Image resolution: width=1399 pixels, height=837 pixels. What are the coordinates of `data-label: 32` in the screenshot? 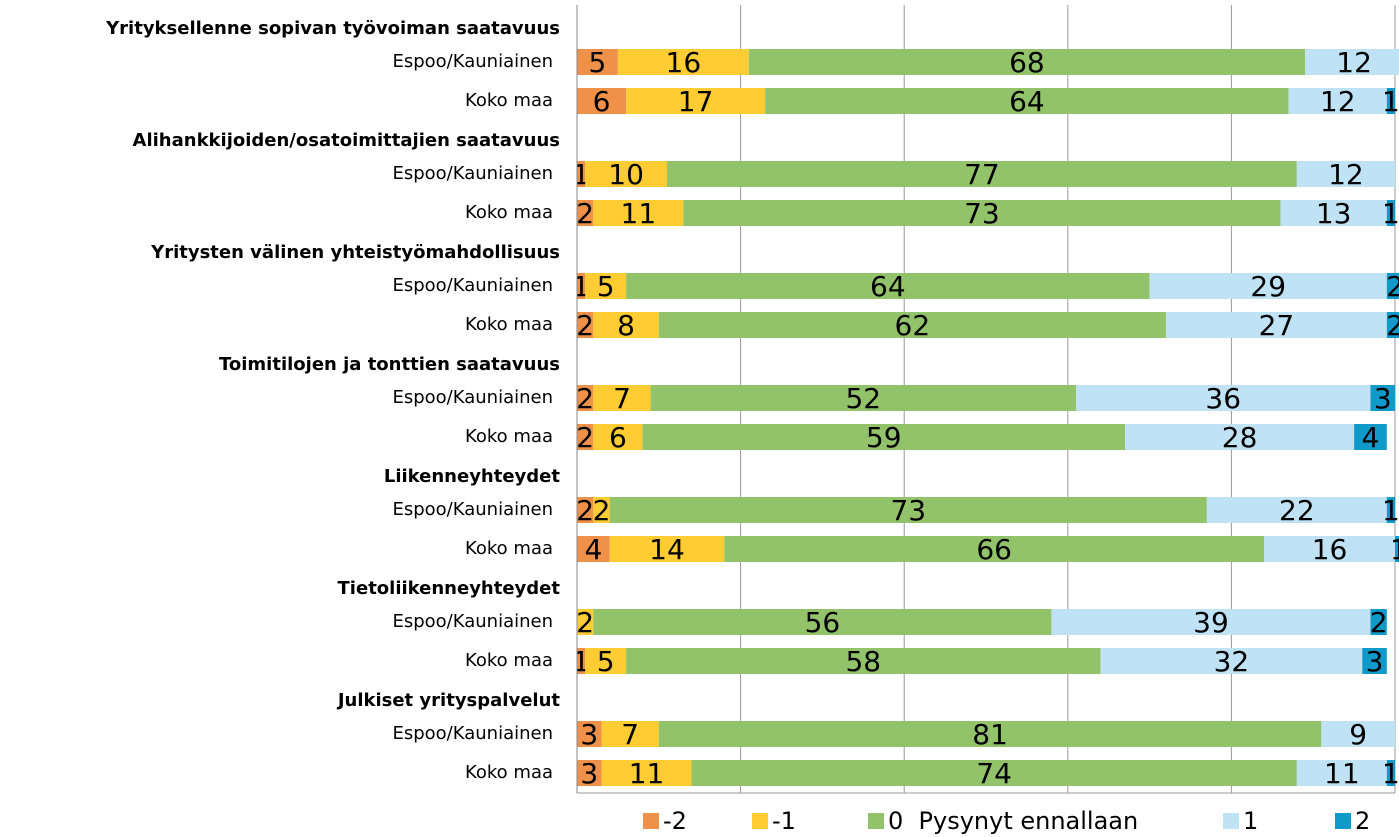 It's located at (1232, 661).